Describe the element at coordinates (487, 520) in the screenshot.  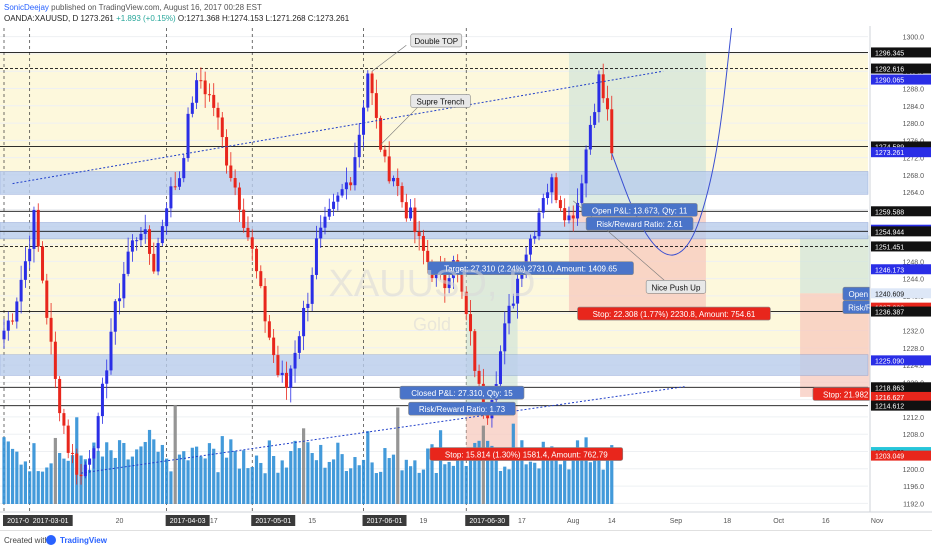
I see `time-tag-bg` at that location.